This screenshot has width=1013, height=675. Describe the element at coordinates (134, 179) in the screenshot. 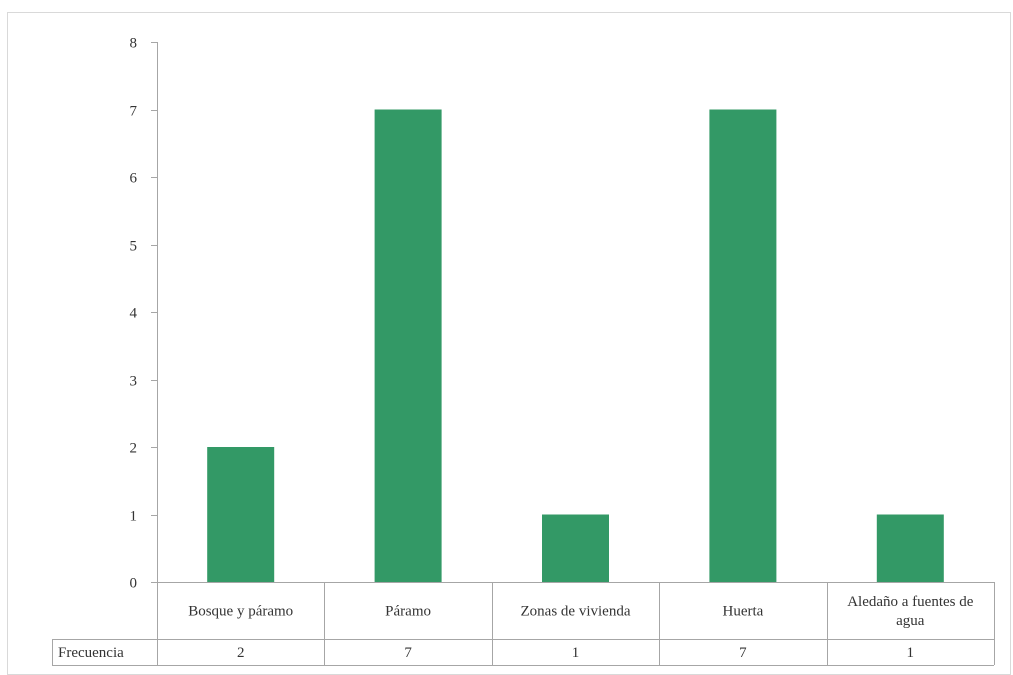

I see `y-tick-label: 6` at that location.